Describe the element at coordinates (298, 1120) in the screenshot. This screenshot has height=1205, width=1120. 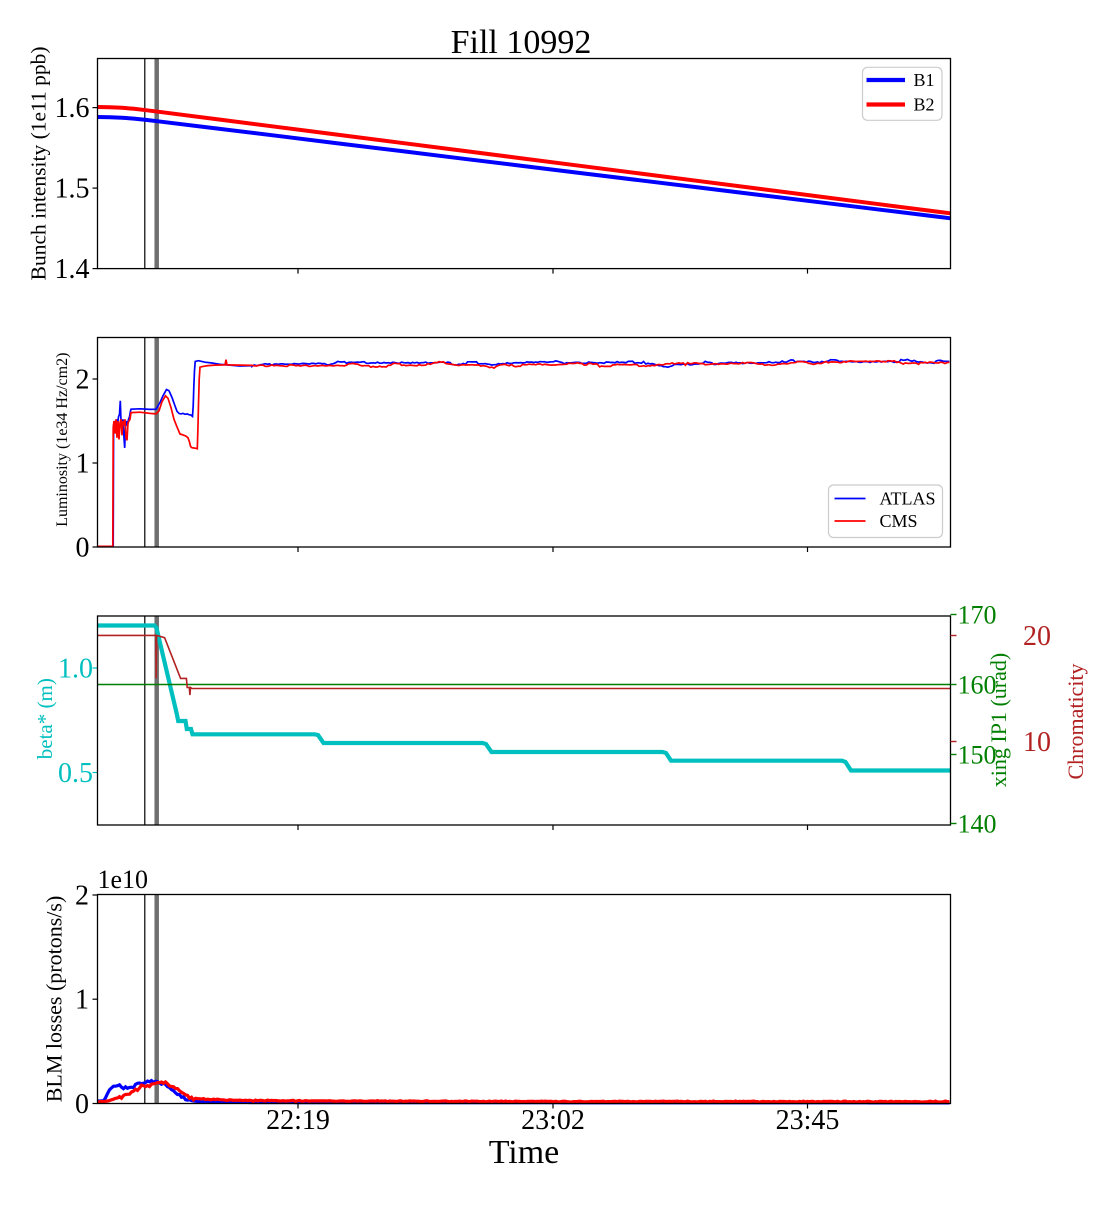
I see `svg-text: 22:19` at that location.